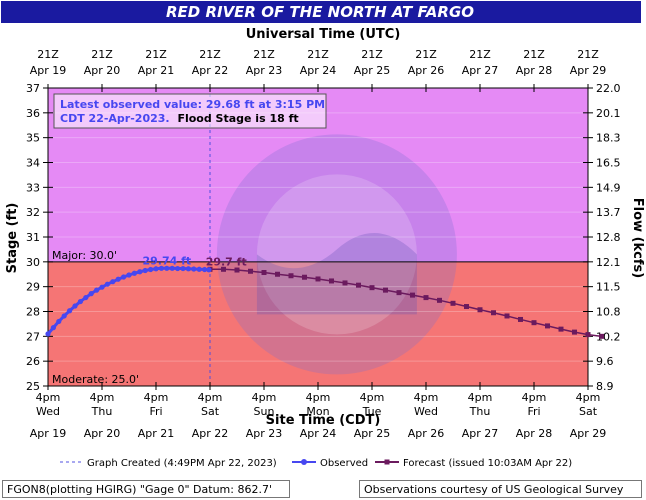 The height and width of the screenshot is (500, 646). What do you see at coordinates (156, 433) in the screenshot?
I see `cdt-tick-date: Apr 21` at bounding box center [156, 433].